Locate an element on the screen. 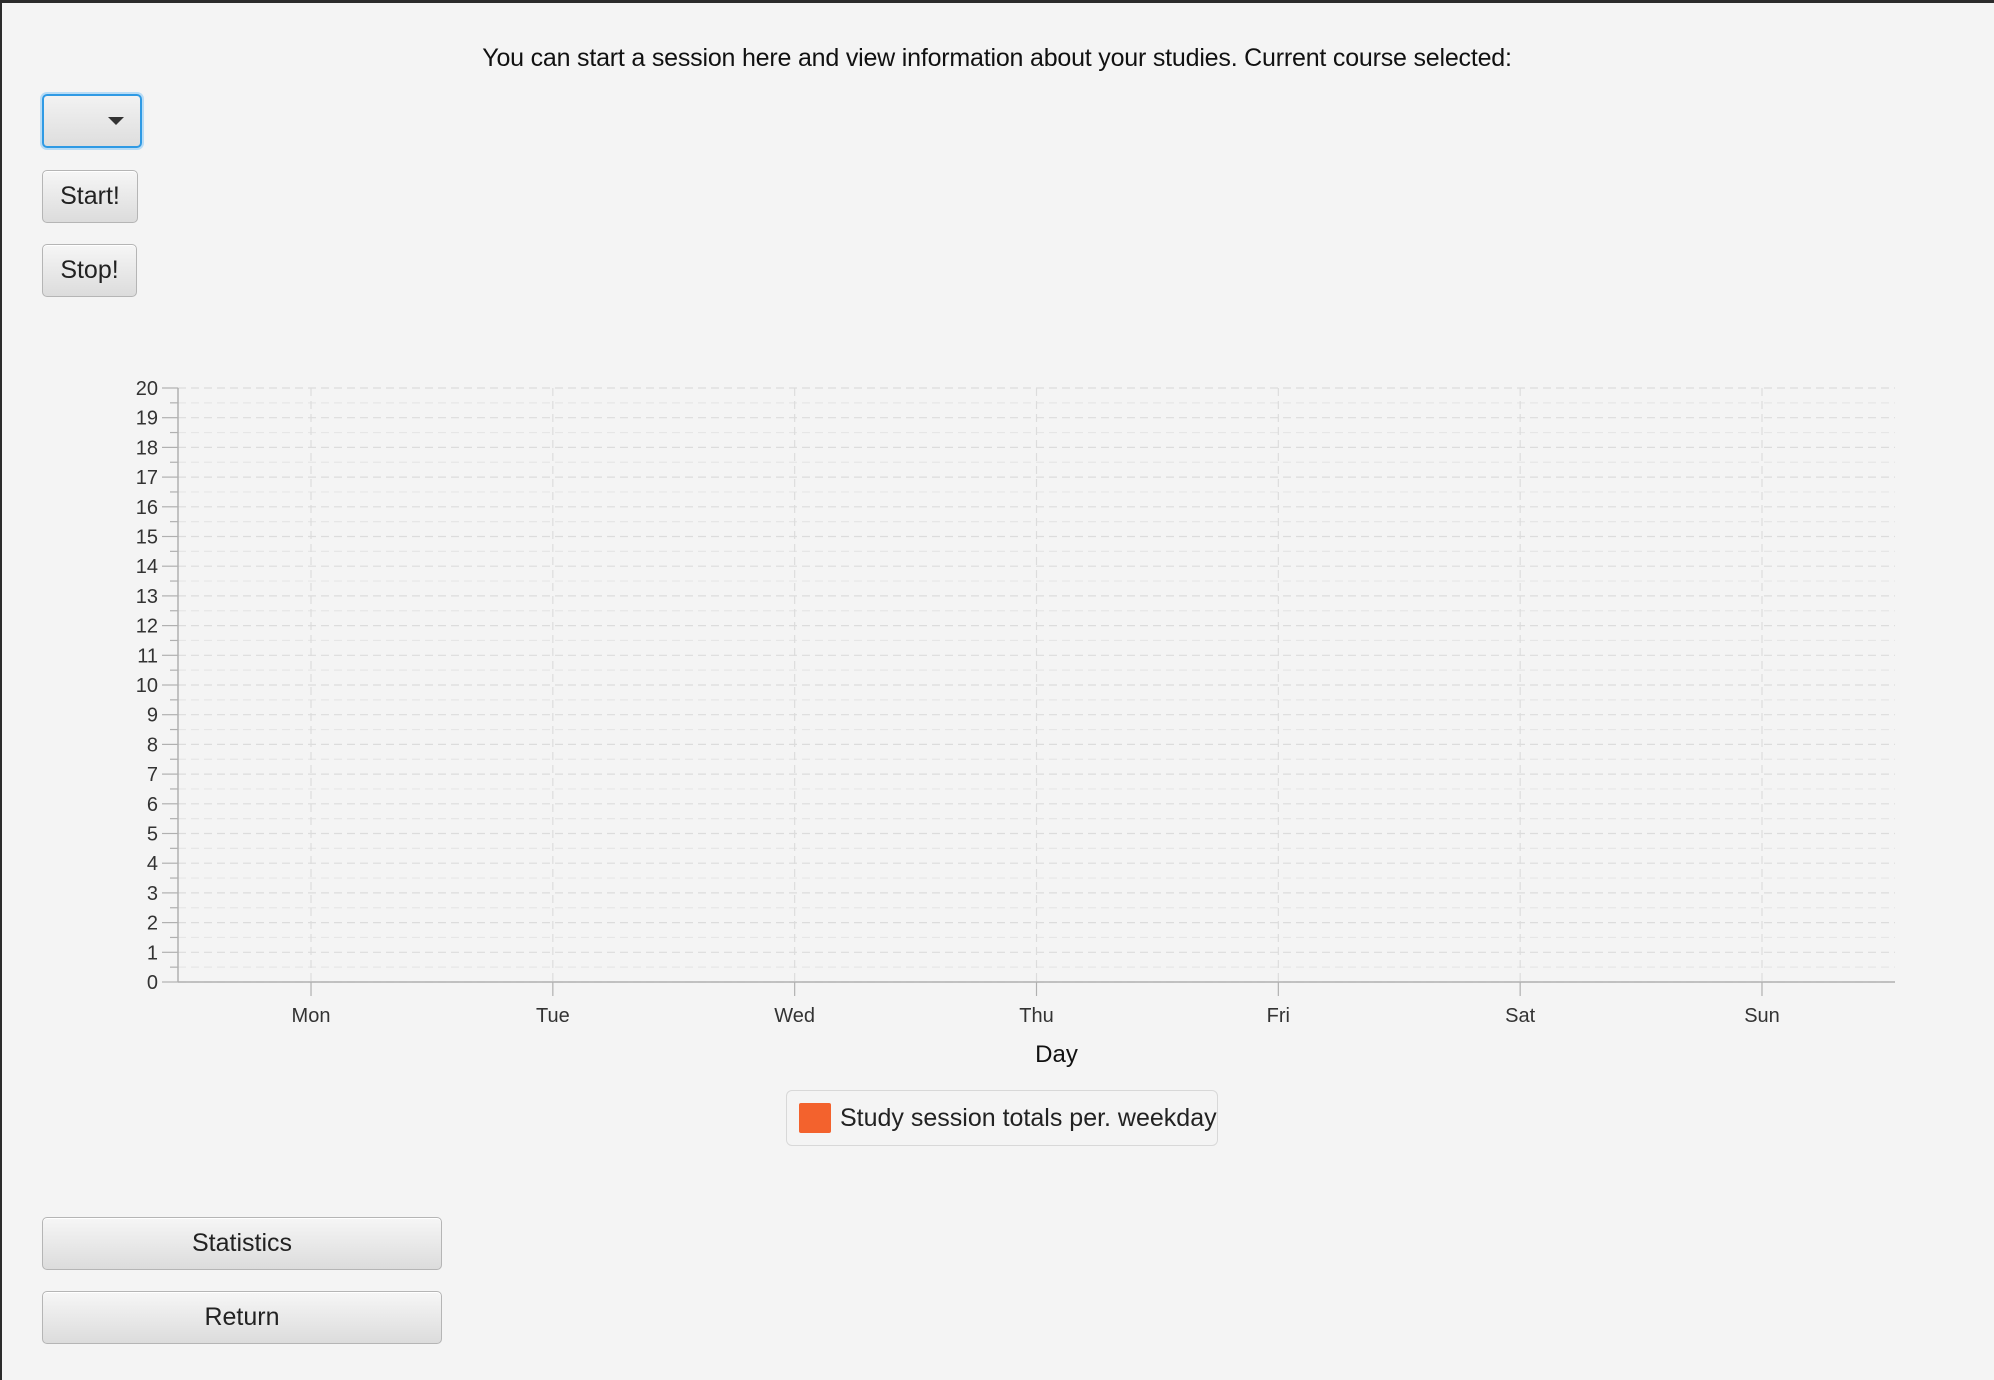  y-tick-label: 4 is located at coordinates (152, 864).